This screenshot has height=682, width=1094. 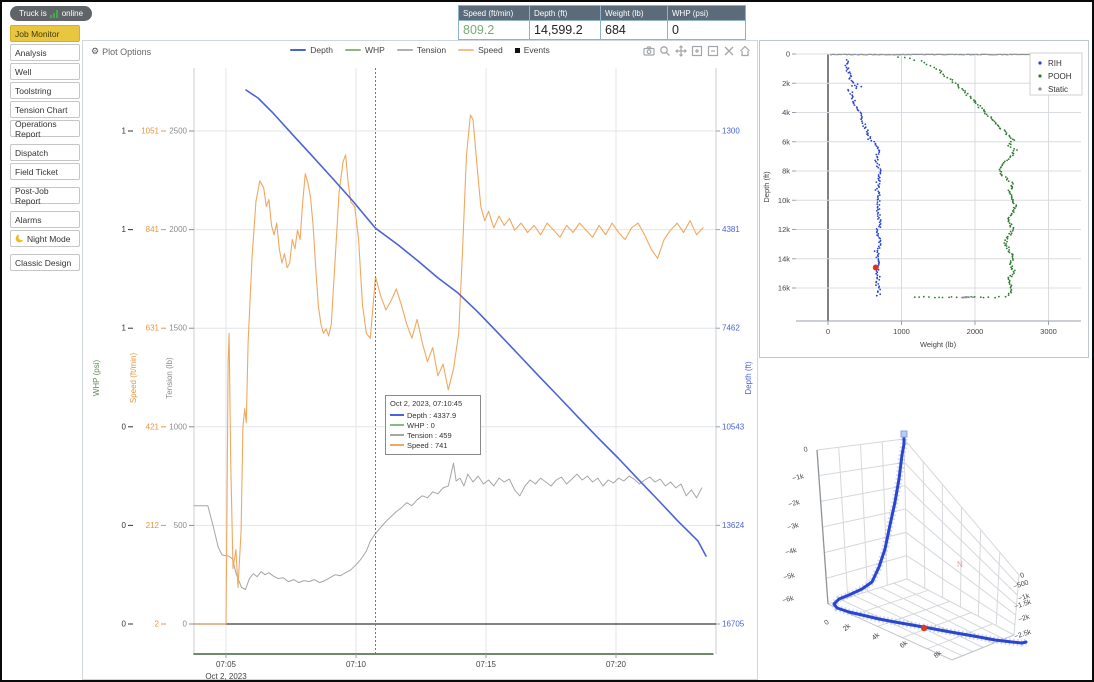 I want to click on svg-text: 3000, so click(x=1048, y=331).